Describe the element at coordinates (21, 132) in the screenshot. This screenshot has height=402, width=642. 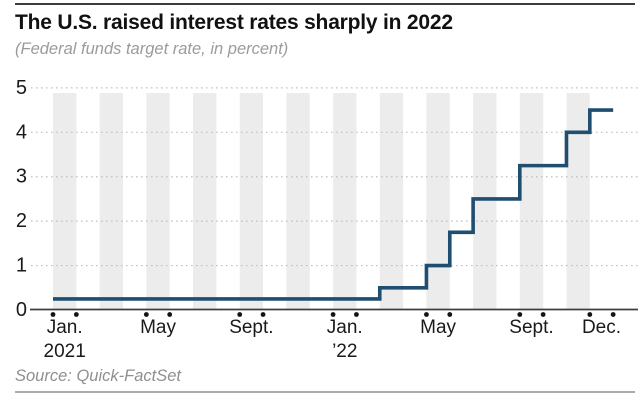
I see `y-tick-label: 4` at that location.